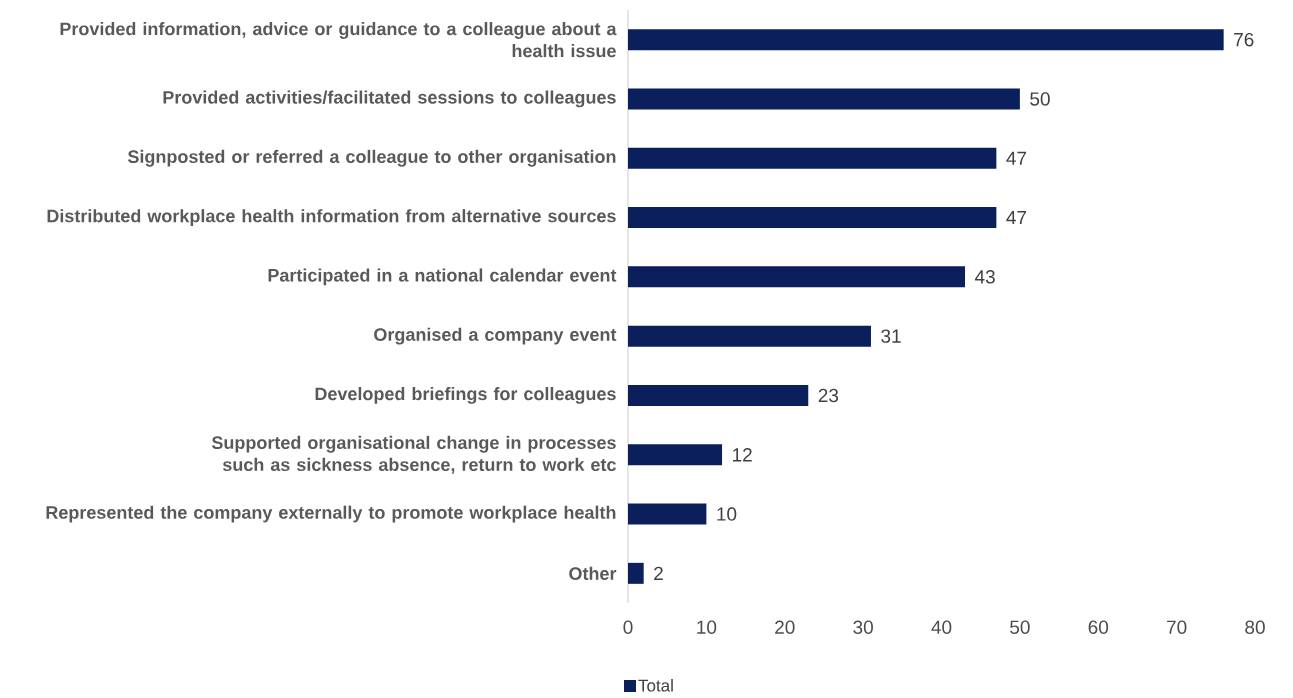  What do you see at coordinates (338, 40) in the screenshot?
I see `y-tick-label: Provided information, advice or guidance to a colleague about a health issue` at bounding box center [338, 40].